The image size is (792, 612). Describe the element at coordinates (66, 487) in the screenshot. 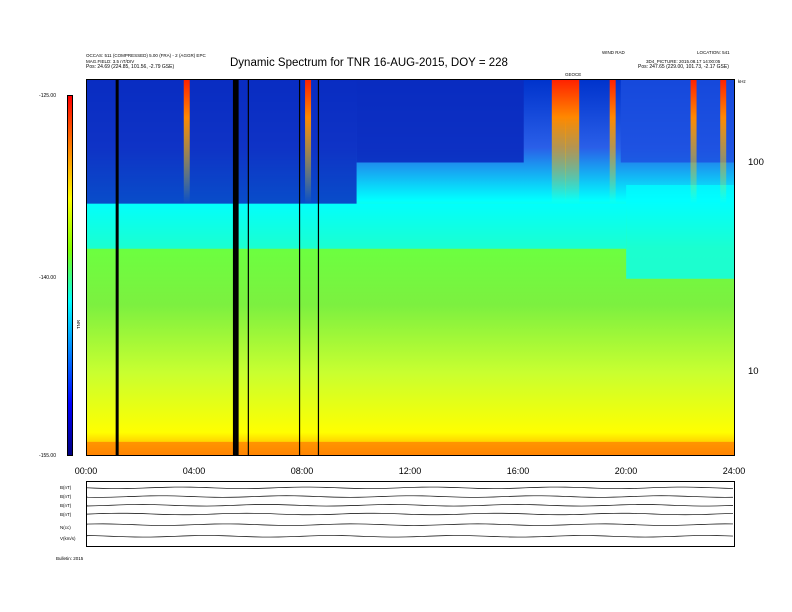

I see `series-label-1: B(nT)` at that location.